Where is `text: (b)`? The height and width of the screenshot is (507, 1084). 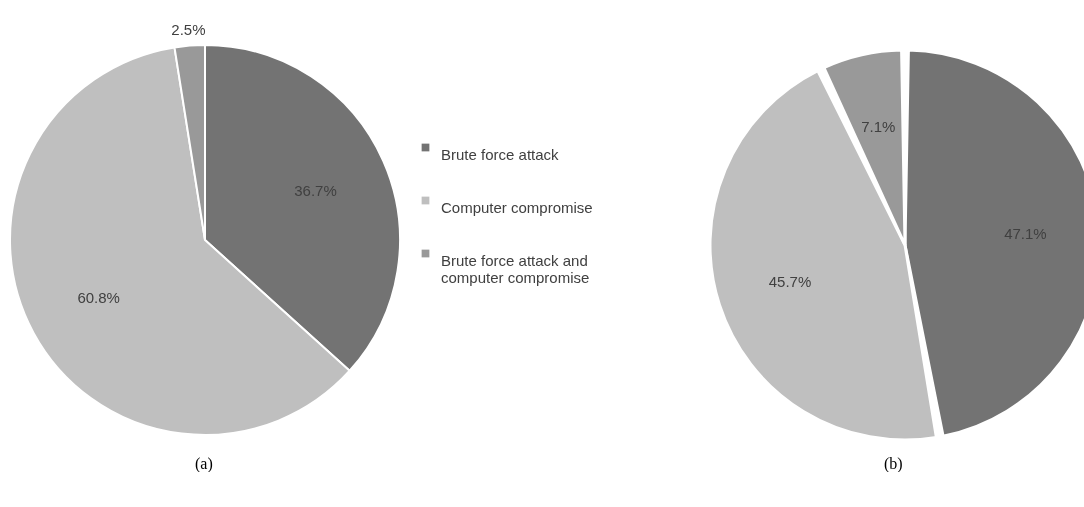
text: (b) is located at coordinates (893, 464).